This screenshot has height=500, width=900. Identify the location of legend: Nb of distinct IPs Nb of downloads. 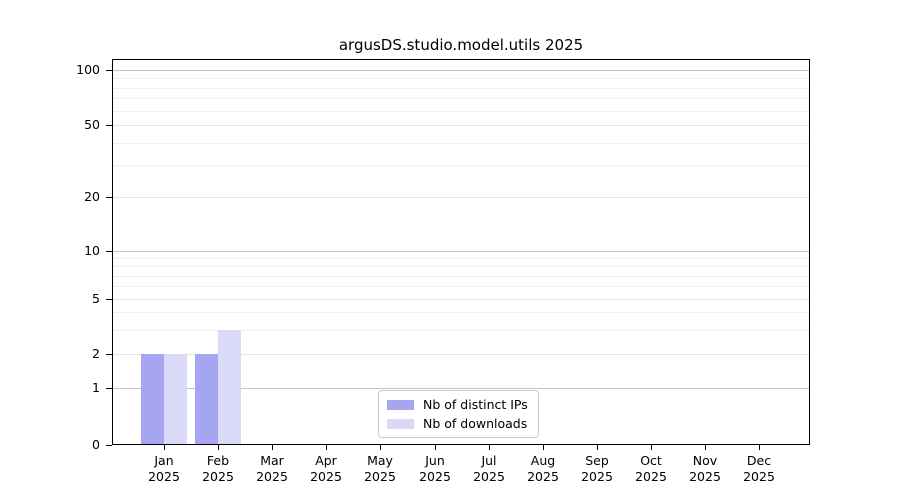
(458, 414).